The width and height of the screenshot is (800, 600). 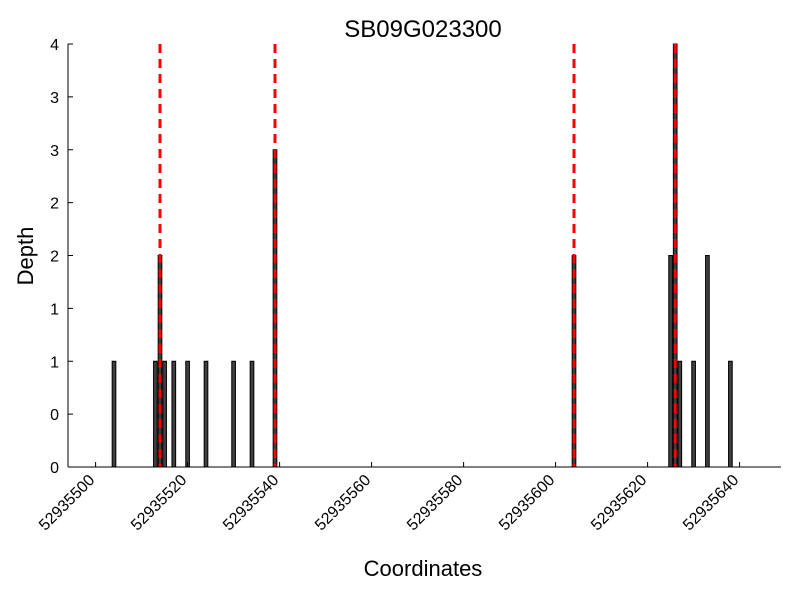 What do you see at coordinates (54, 415) in the screenshot?
I see `y-tick-label-1: 0` at bounding box center [54, 415].